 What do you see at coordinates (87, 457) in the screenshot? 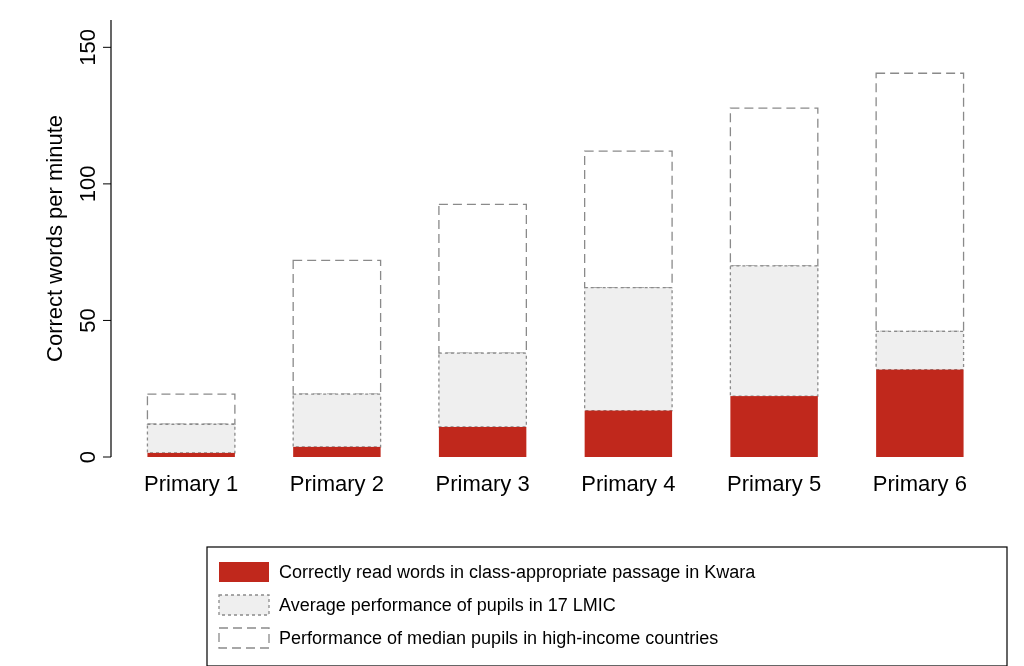
I see `y-tick-label: 0` at bounding box center [87, 457].